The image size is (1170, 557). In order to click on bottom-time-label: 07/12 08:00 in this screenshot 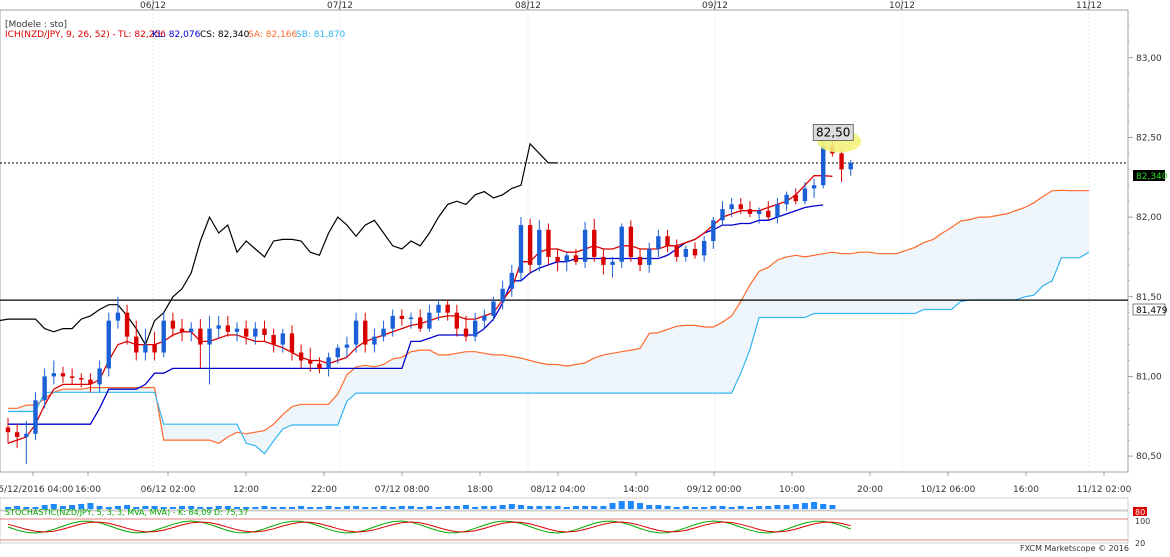, I will do `click(402, 490)`.